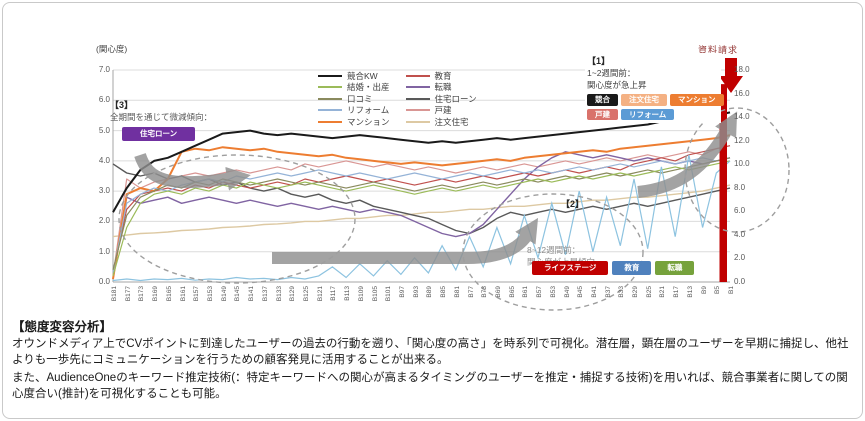 This screenshot has height=421, width=865. I want to click on x-tick-label: B49, so click(567, 292).